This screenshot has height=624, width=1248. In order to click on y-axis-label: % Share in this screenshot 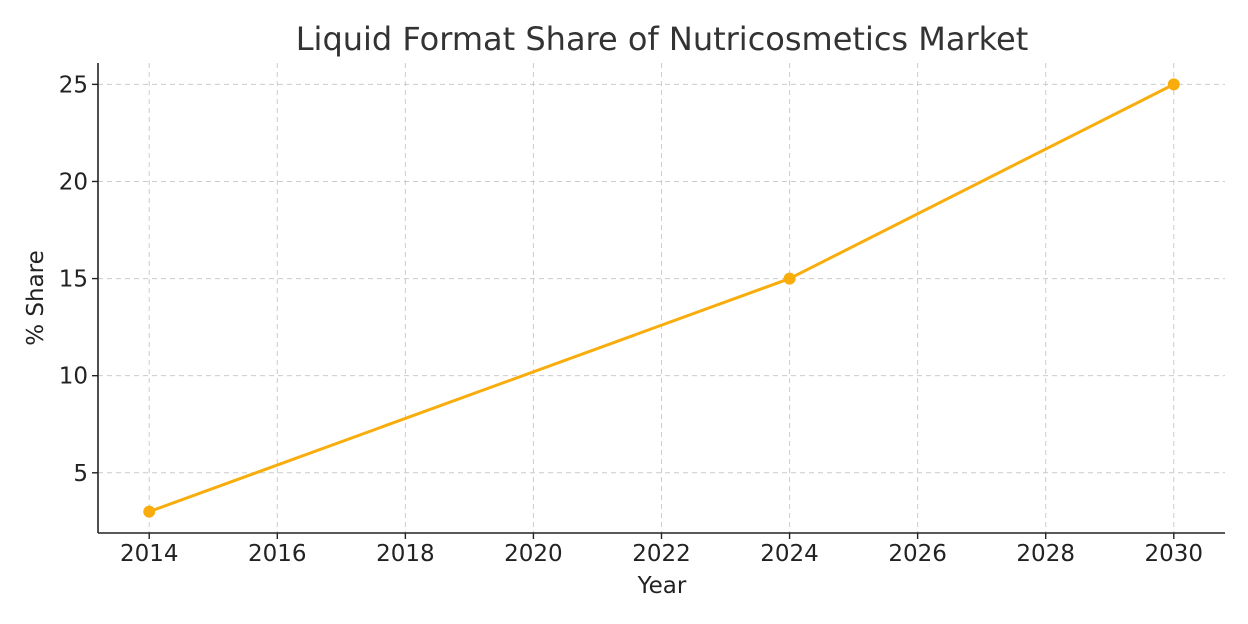, I will do `click(36, 298)`.